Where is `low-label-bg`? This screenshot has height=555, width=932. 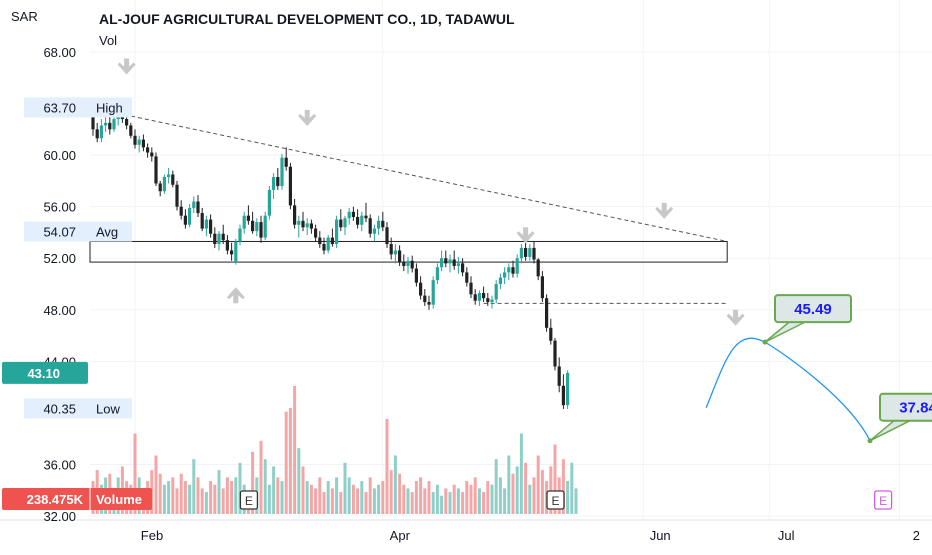 low-label-bg is located at coordinates (78, 408).